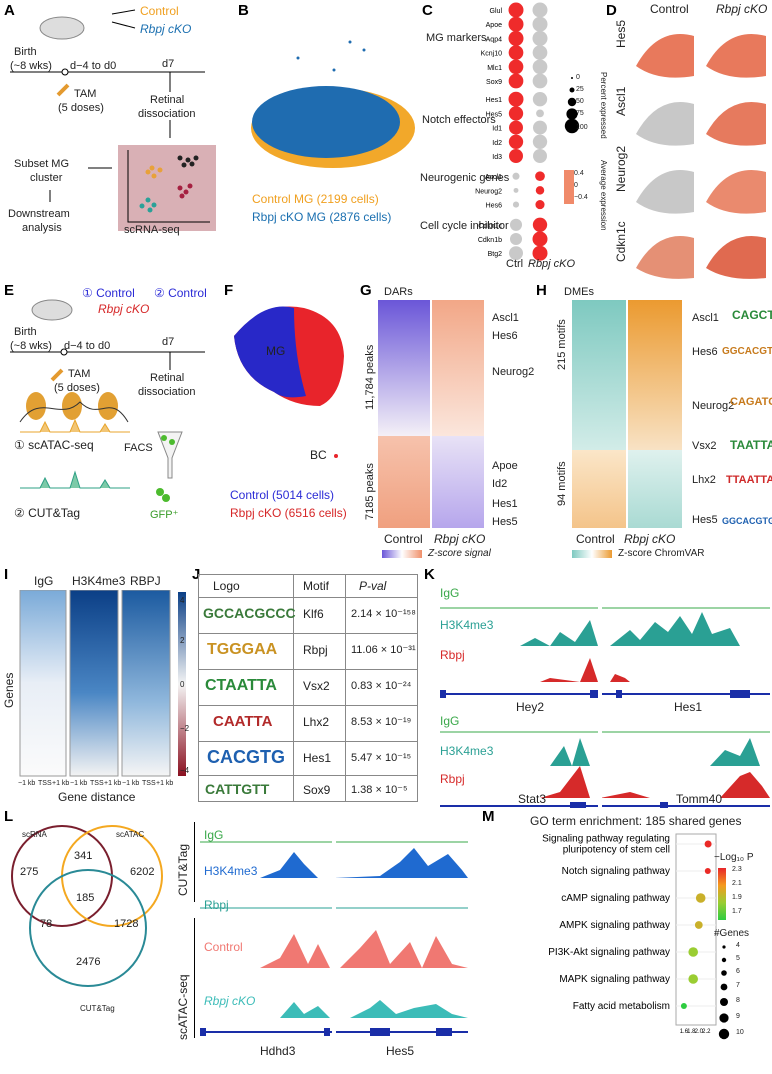 This screenshot has height=1074, width=772. Describe the element at coordinates (609, 952) in the screenshot. I see `go-term-label: PI3K-Akt signaling pathway` at that location.